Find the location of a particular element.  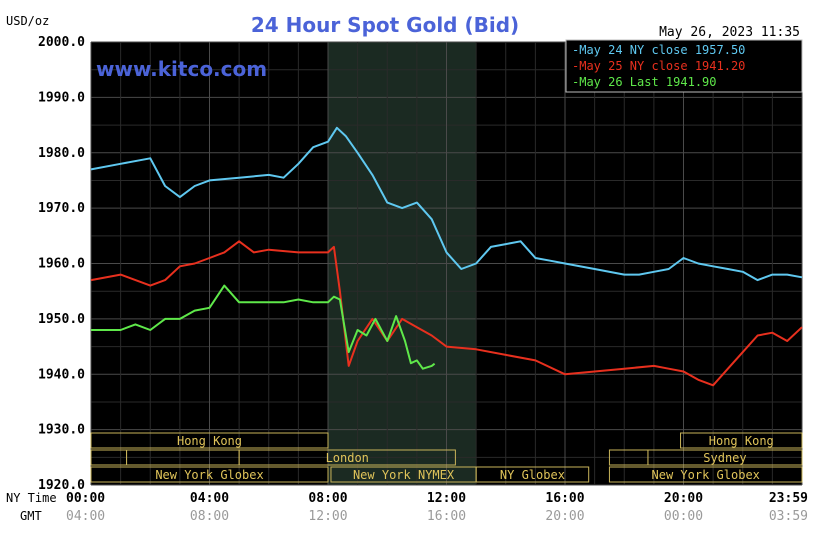

x-tick-label-ny: 16:00 is located at coordinates (564, 498).